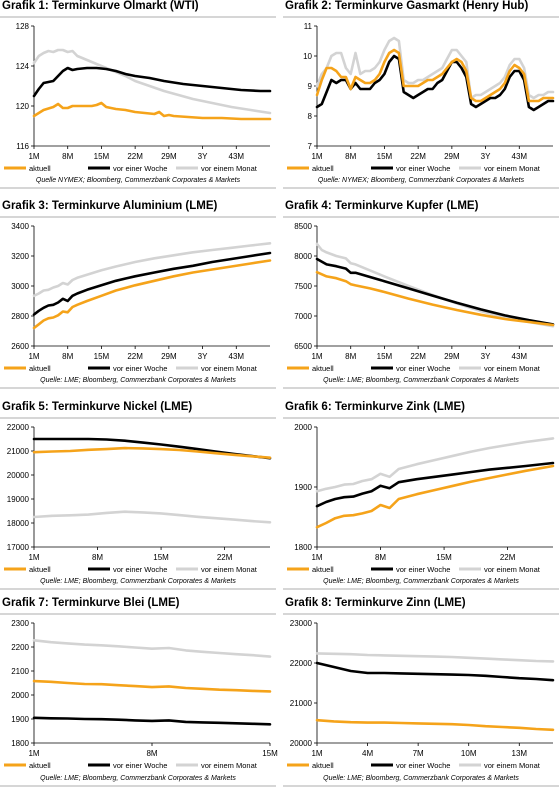 Image resolution: width=559 pixels, height=790 pixels. Describe the element at coordinates (18, 475) in the screenshot. I see `y-tick-label: 20000` at that location.